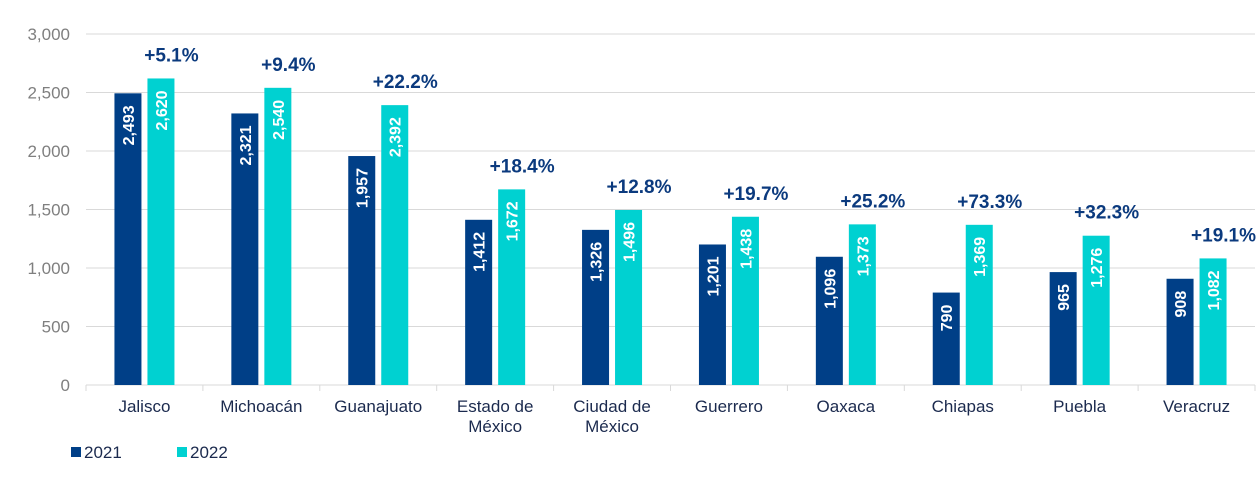 This screenshot has height=485, width=1259. Describe the element at coordinates (863, 256) in the screenshot. I see `data-label: 1,373` at that location.